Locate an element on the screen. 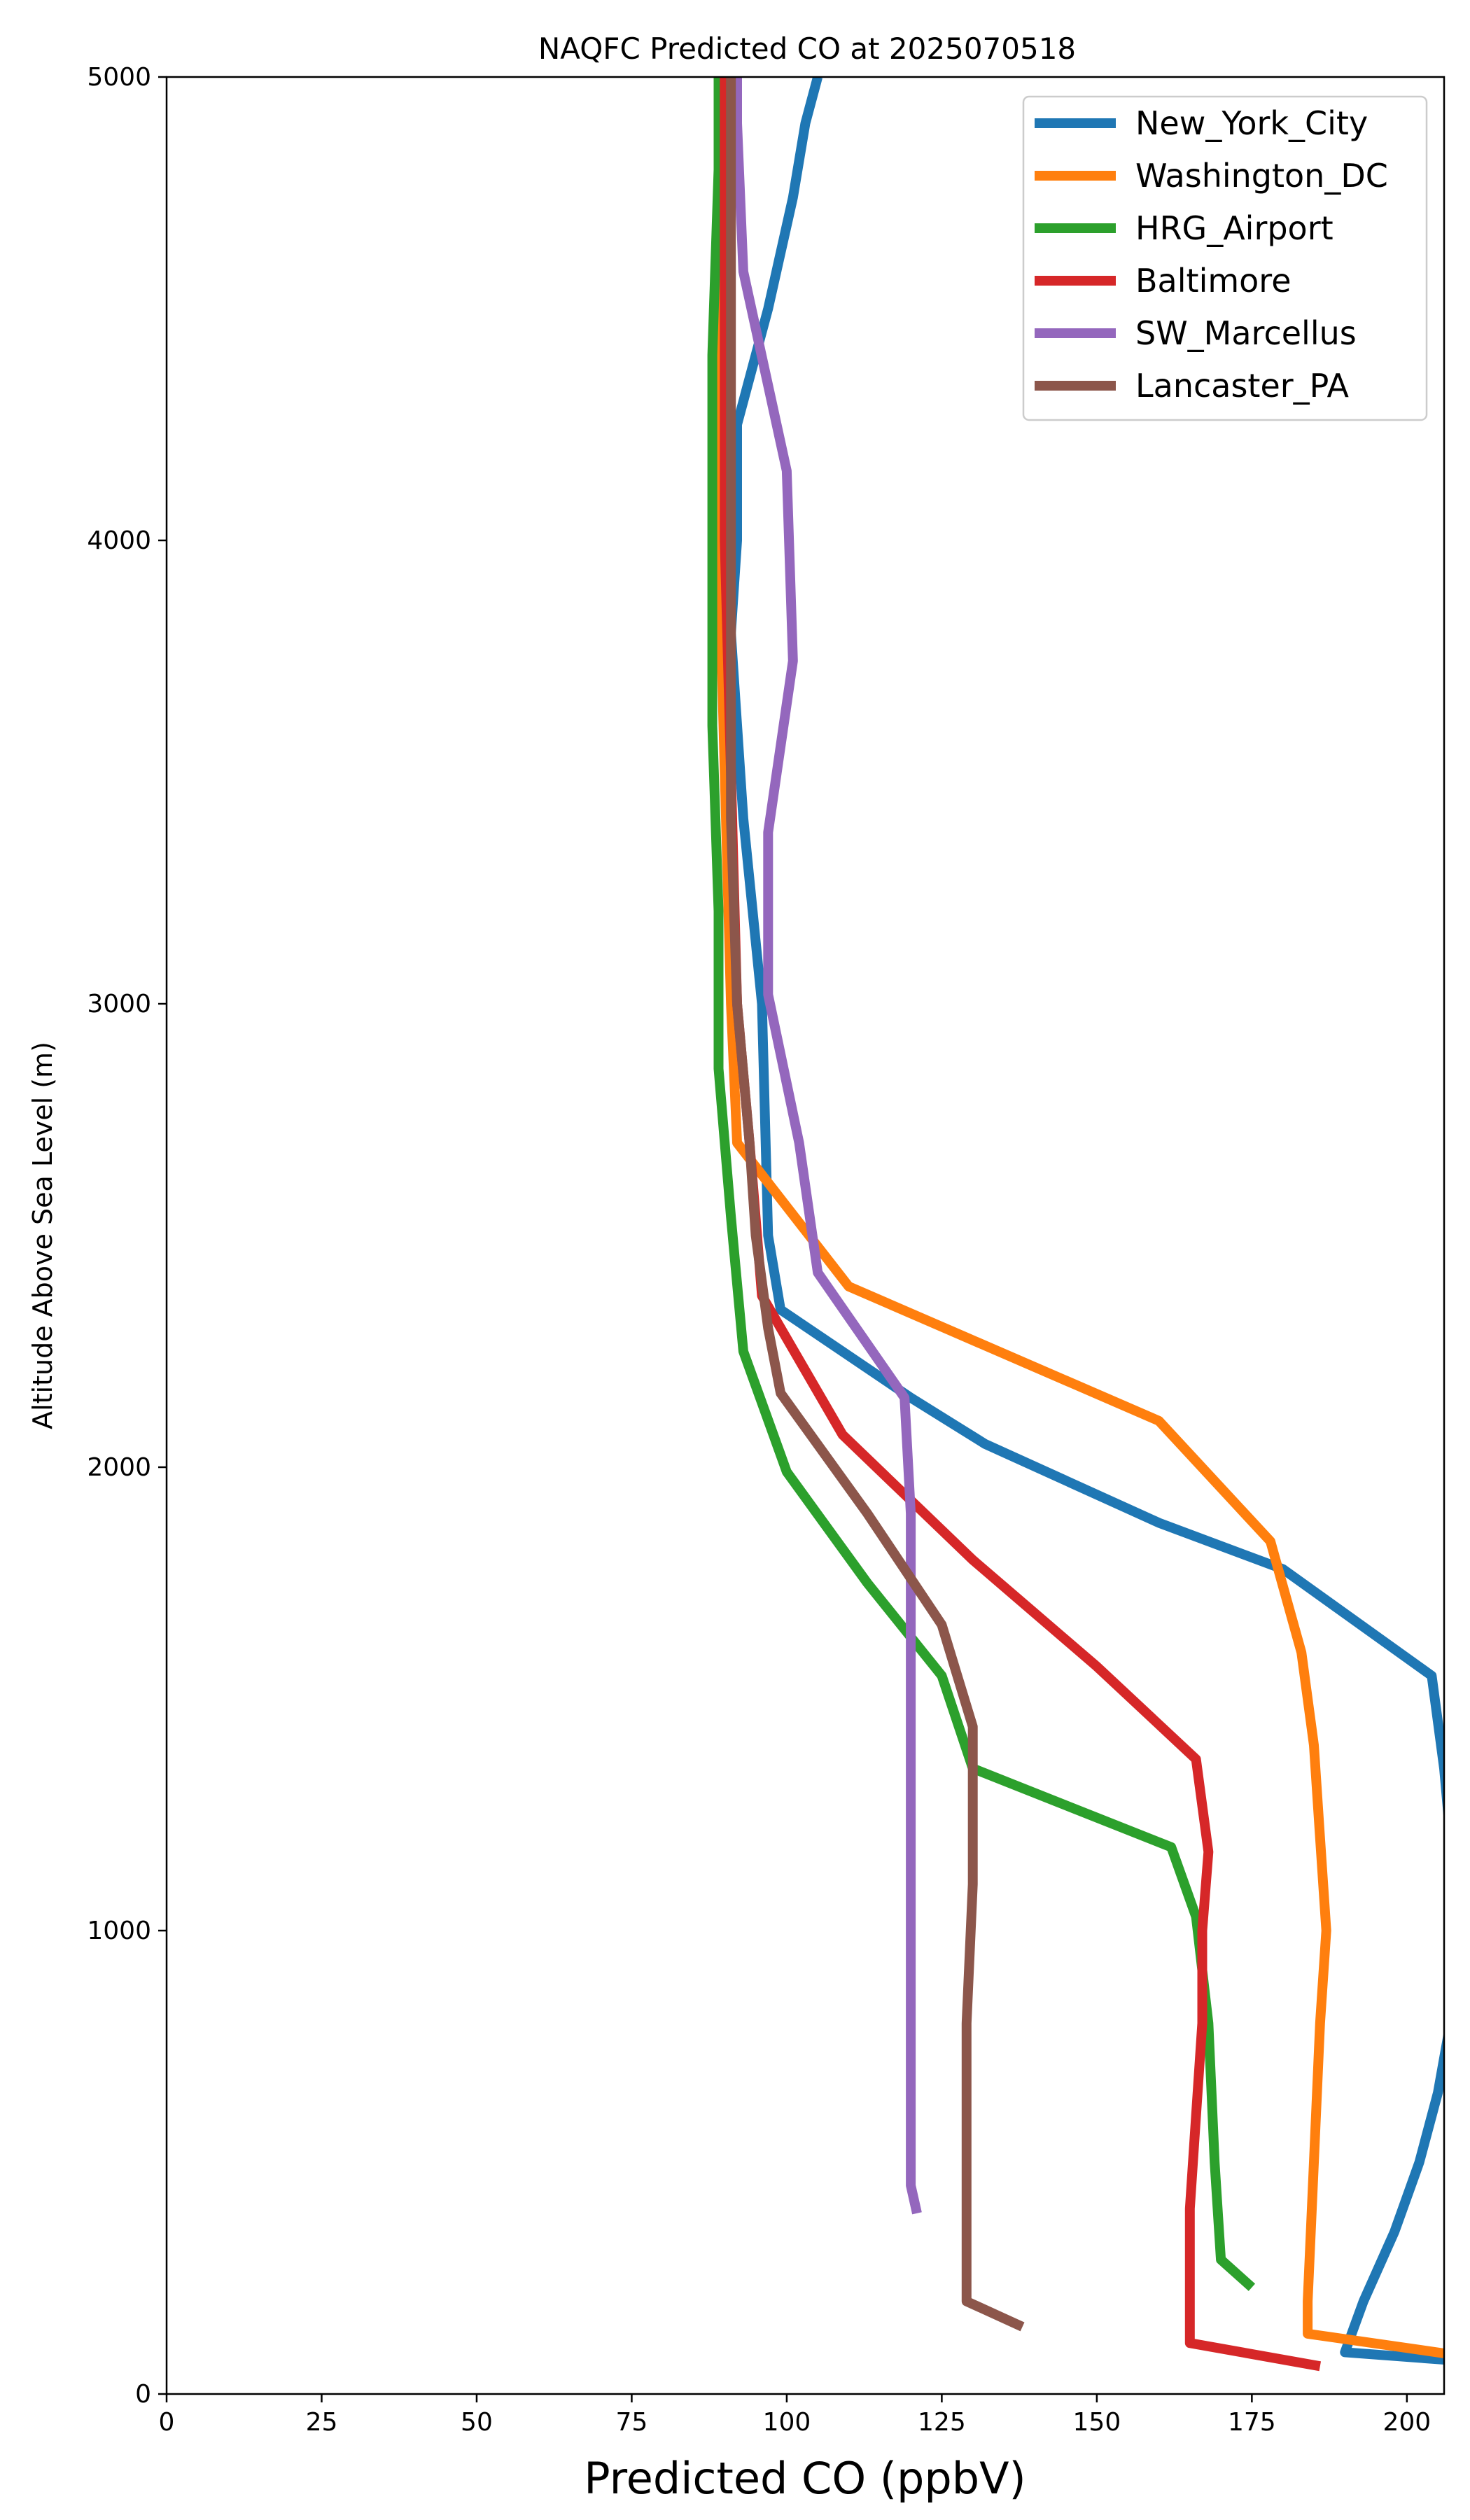 The image size is (1470, 2520). x-tick-label: 50 is located at coordinates (477, 2422).